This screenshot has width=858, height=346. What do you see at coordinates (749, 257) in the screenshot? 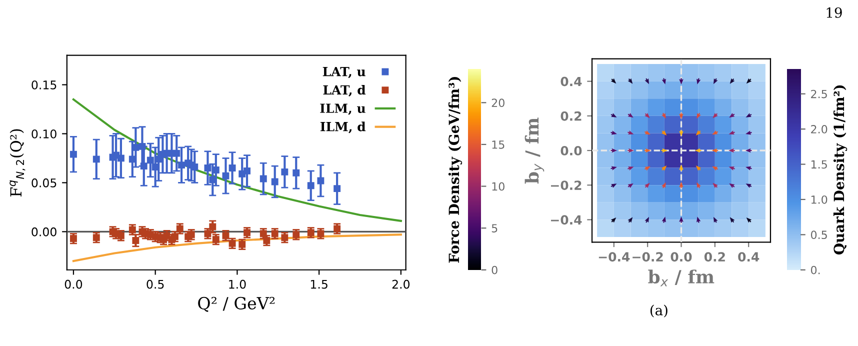
I see `x-tick-label: 0.4` at bounding box center [749, 257].